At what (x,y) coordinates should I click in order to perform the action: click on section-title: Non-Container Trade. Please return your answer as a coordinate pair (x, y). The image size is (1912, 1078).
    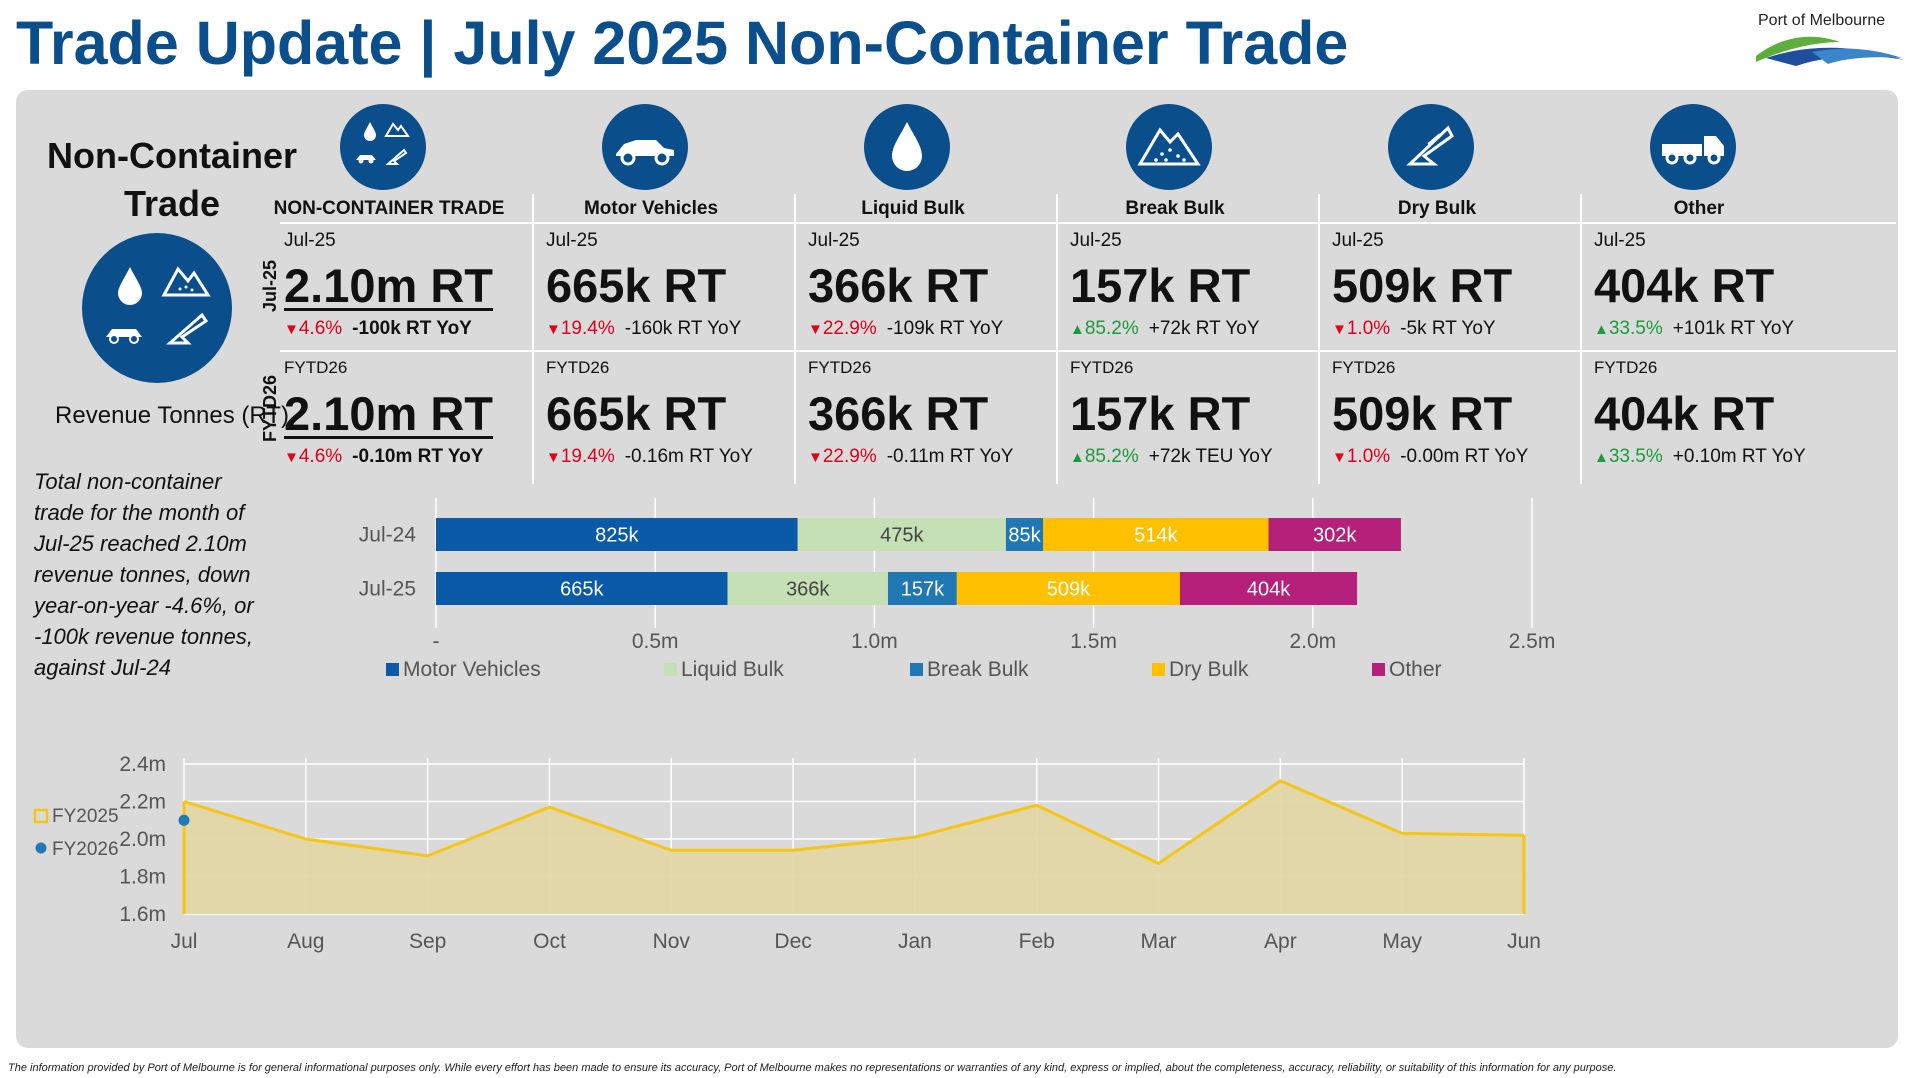
    Looking at the image, I should click on (172, 180).